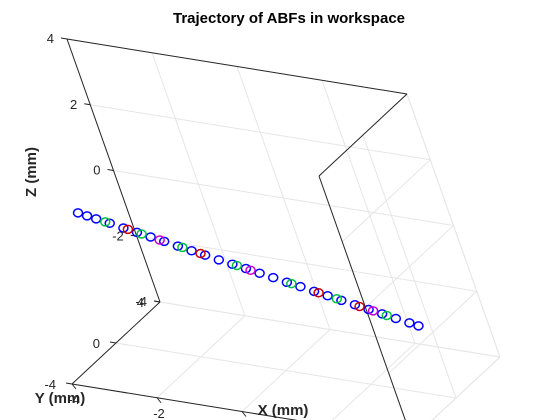 The height and width of the screenshot is (420, 560). I want to click on x-axis-line, so click(184, 401).